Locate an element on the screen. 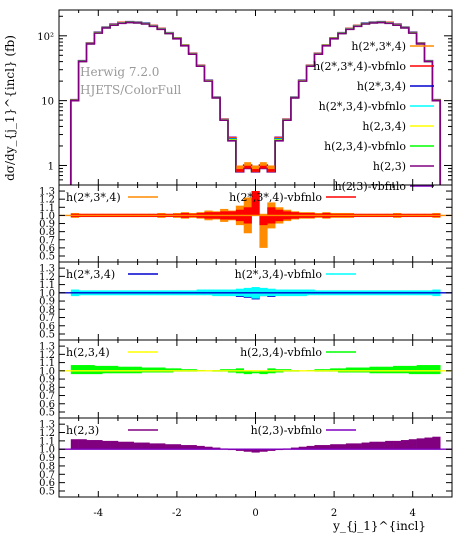  legend-label-2: h(2*,3,4) is located at coordinates (381, 86).